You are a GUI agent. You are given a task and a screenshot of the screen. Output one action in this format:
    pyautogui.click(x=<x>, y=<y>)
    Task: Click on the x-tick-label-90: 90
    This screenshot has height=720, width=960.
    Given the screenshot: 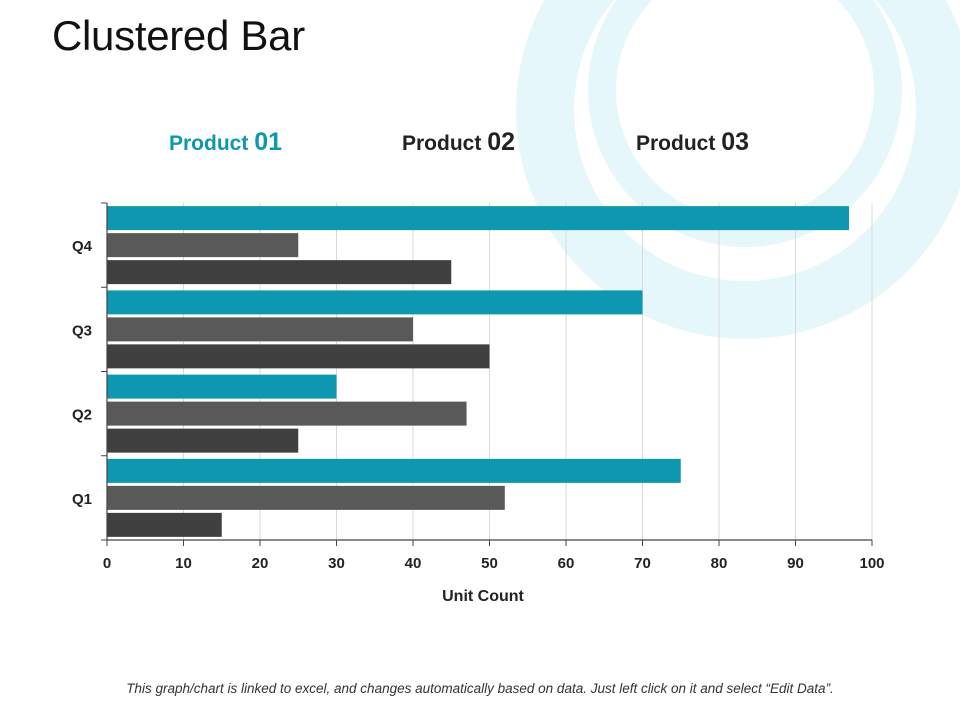 What is the action you would take?
    pyautogui.click(x=795, y=563)
    